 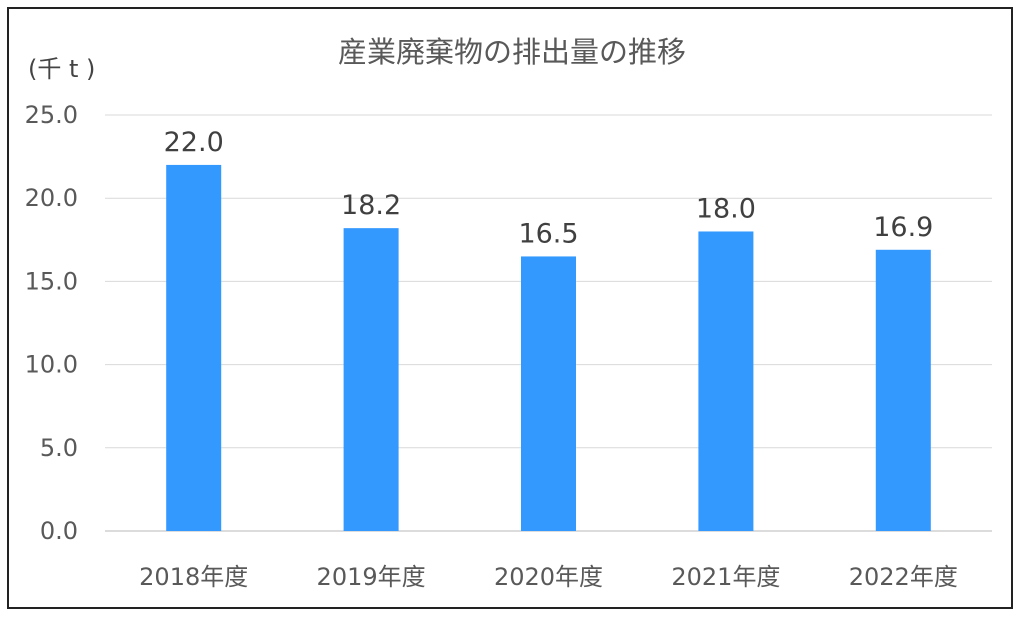 I want to click on x-axis-ticks: 2018年度 2019年度 2020年度 2021年度 2022年度, so click(x=548, y=577).